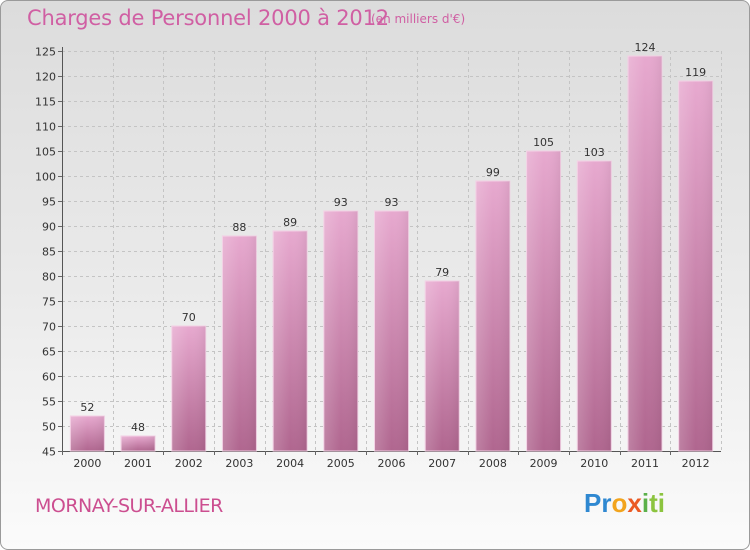 This screenshot has height=550, width=750. Describe the element at coordinates (49, 427) in the screenshot. I see `y-tick-label: 50` at that location.